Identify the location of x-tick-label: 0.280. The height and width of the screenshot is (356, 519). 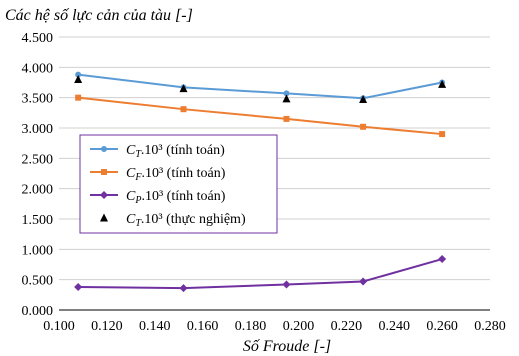
(490, 326).